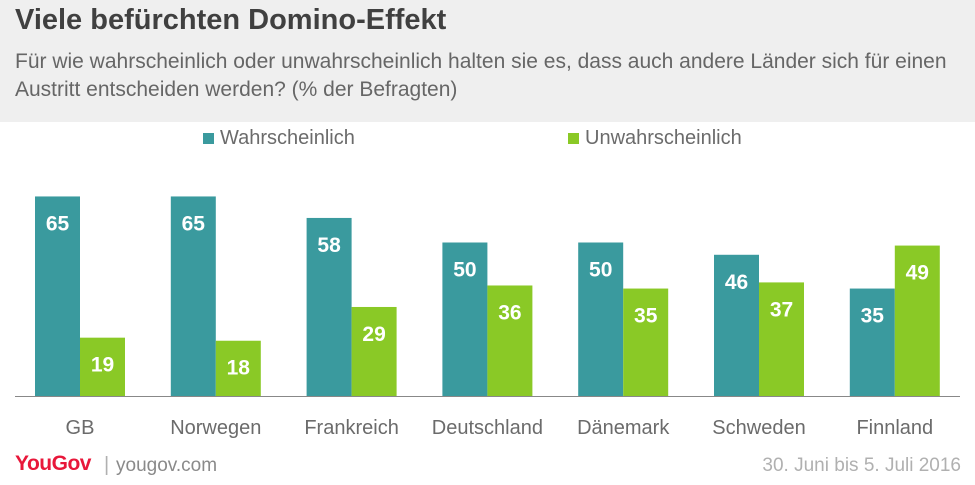 The height and width of the screenshot is (485, 975). I want to click on data-label-wahrscheinlich-dänemark: 50, so click(600, 270).